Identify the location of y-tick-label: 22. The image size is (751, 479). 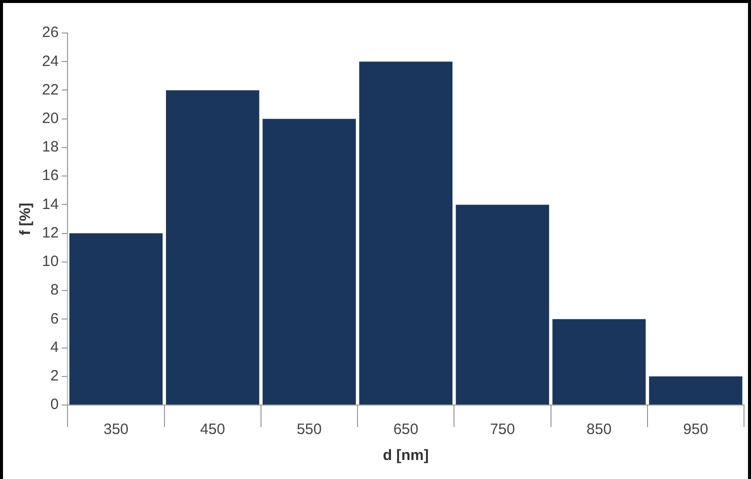
(50, 89).